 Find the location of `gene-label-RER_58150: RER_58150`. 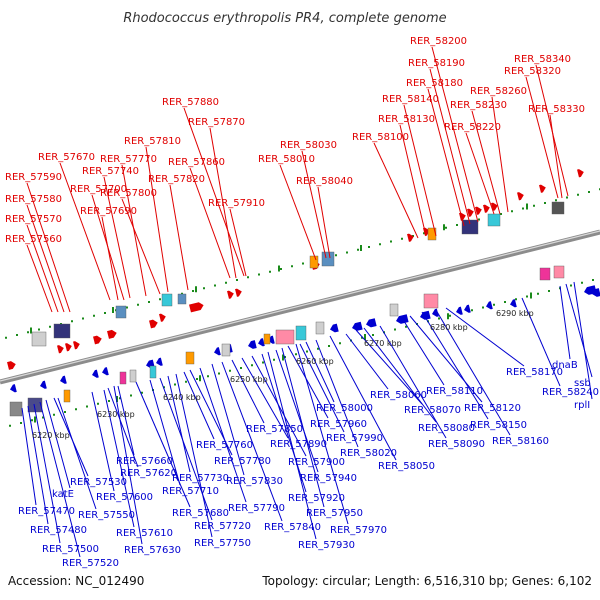

gene-label-RER_58150: RER_58150 is located at coordinates (498, 425).